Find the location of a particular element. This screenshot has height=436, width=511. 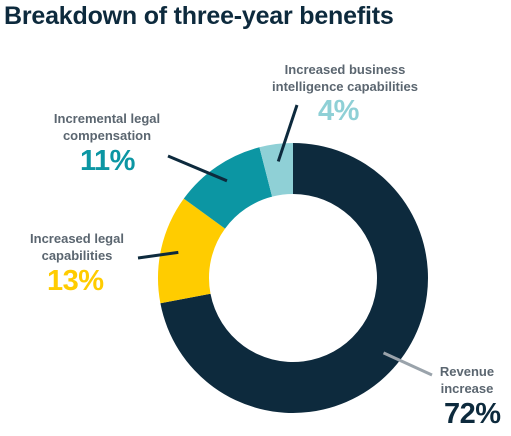

leader-line-revenue-increase is located at coordinates (407, 364).